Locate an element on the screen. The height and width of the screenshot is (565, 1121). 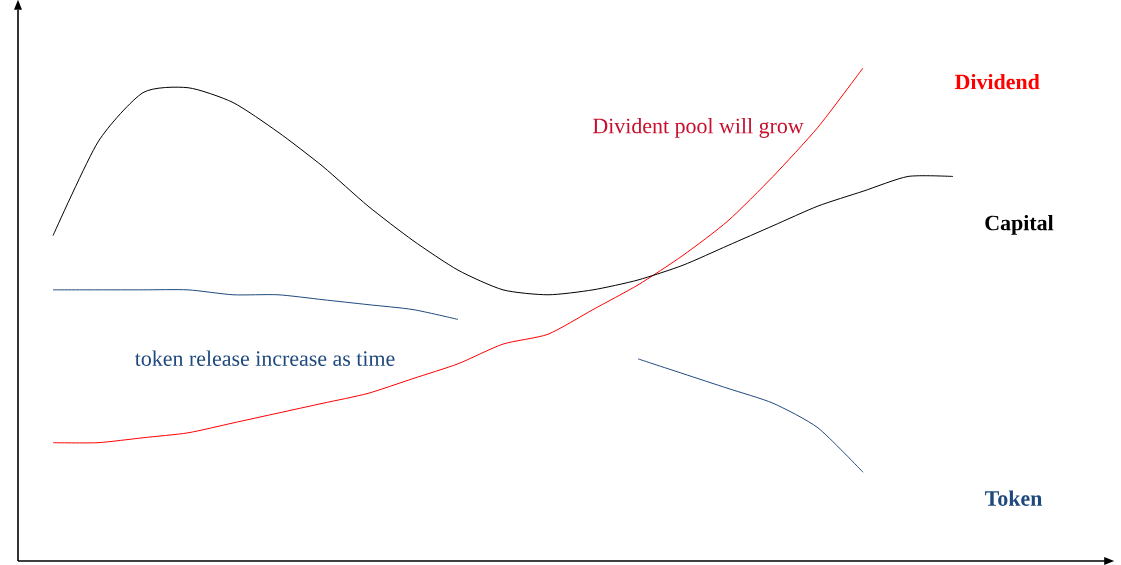
text: Token is located at coordinates (1014, 498).